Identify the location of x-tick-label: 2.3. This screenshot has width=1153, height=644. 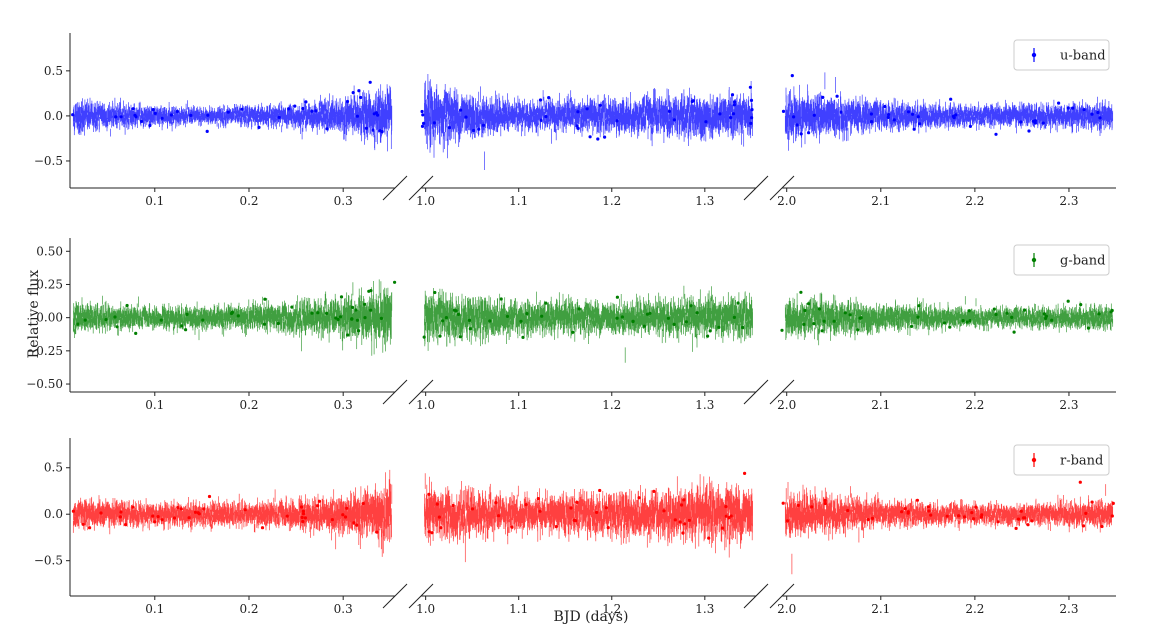
(1068, 201).